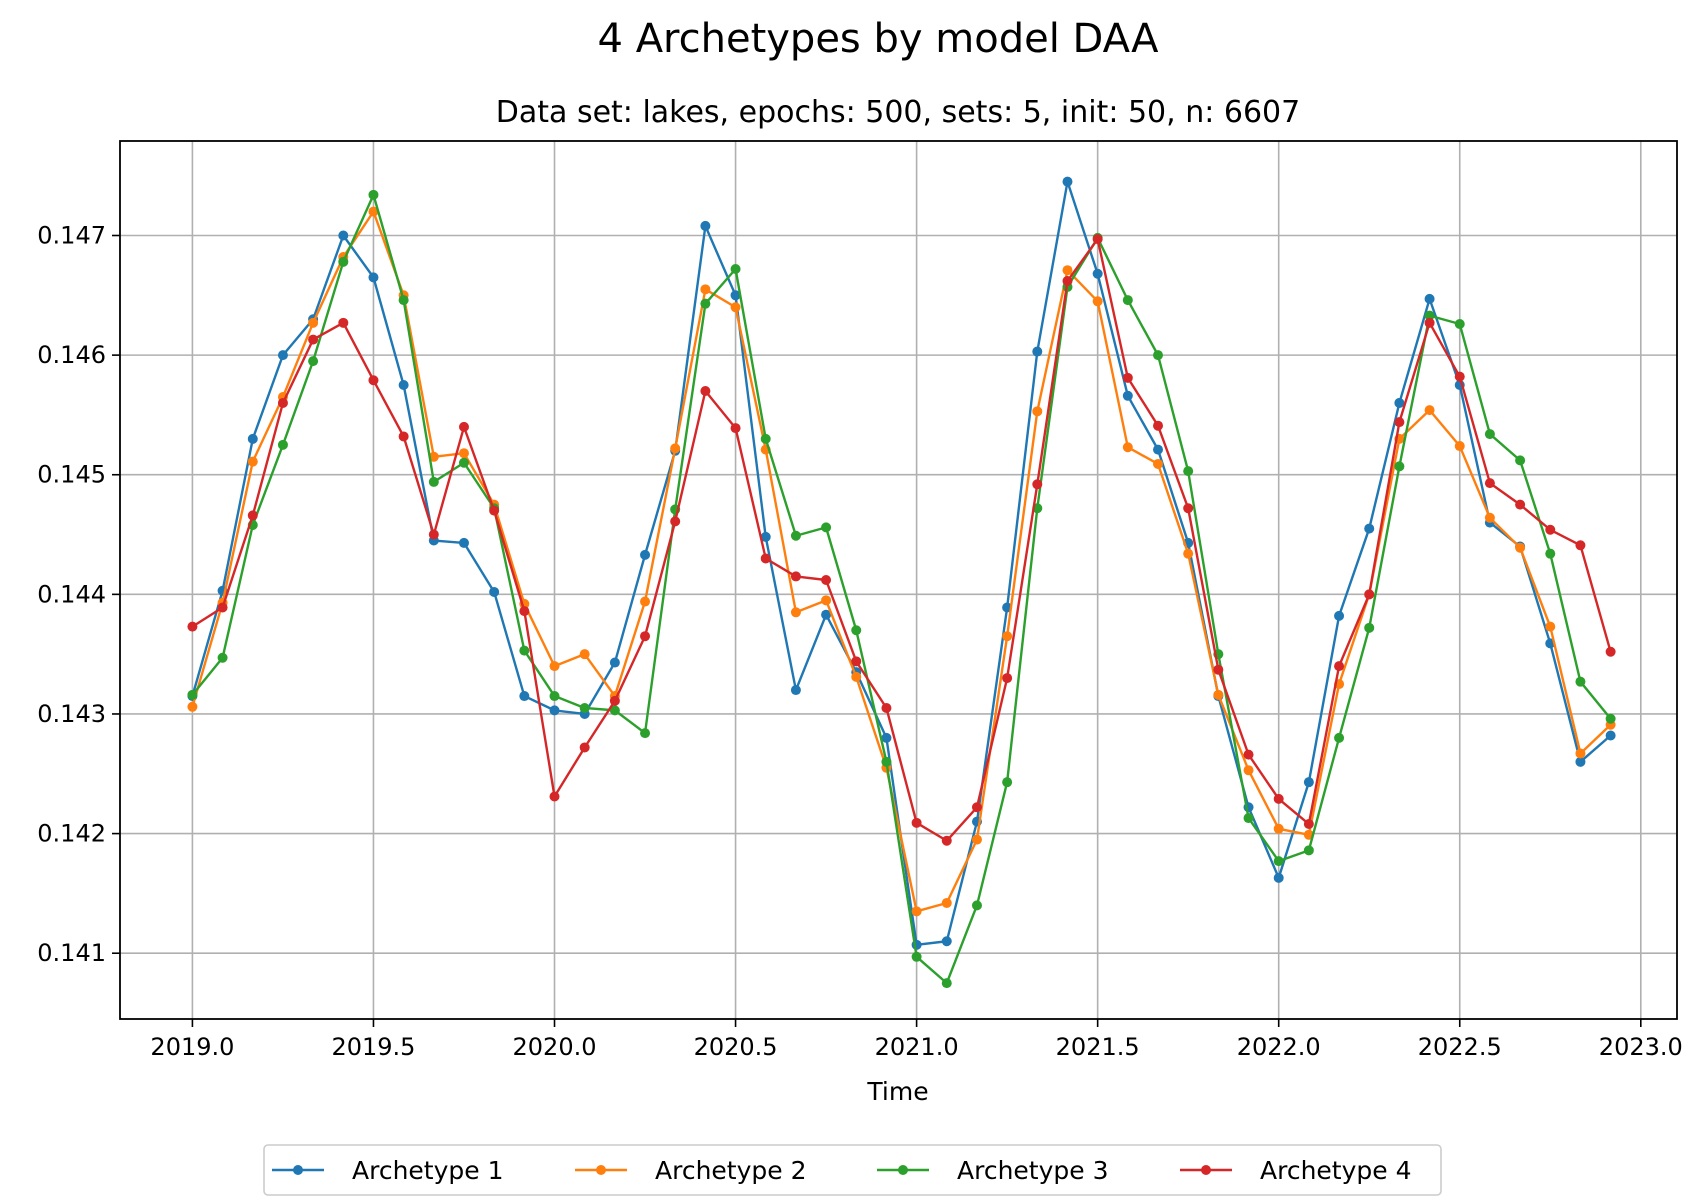 This screenshot has width=1697, height=1202. I want to click on legend-item: Archetype 4, so click(1296, 1170).